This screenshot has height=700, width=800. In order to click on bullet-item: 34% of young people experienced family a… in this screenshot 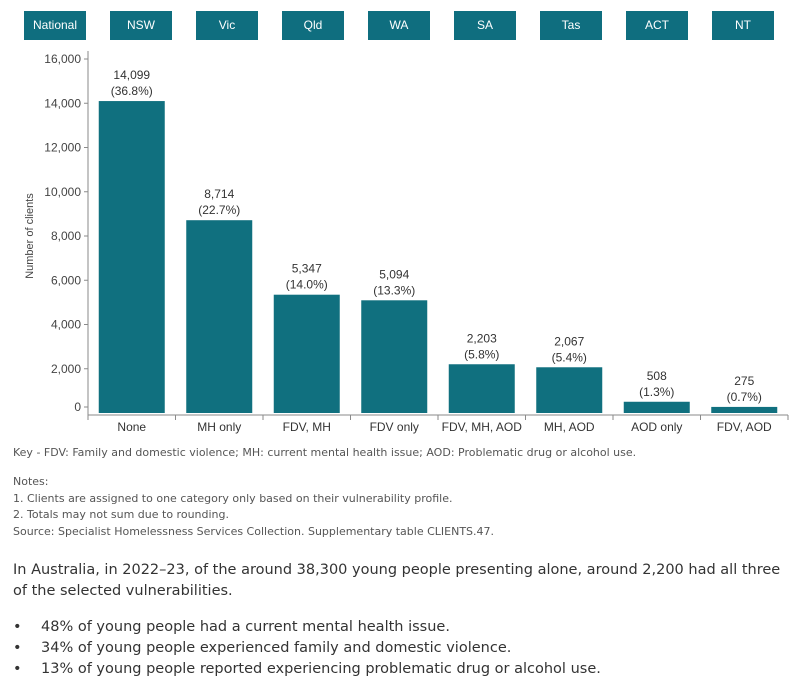, I will do `click(307, 648)`.